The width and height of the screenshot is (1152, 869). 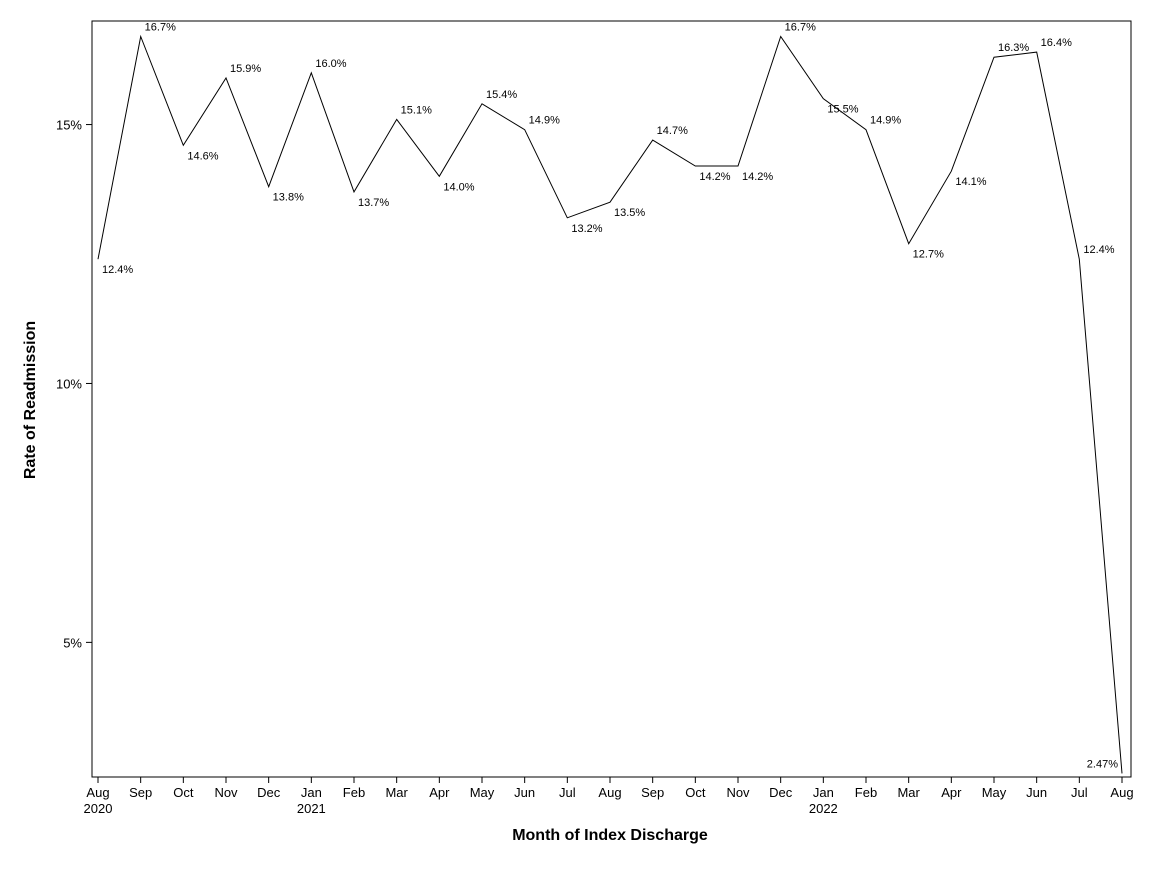 What do you see at coordinates (672, 131) in the screenshot?
I see `data-label: 14.7%` at bounding box center [672, 131].